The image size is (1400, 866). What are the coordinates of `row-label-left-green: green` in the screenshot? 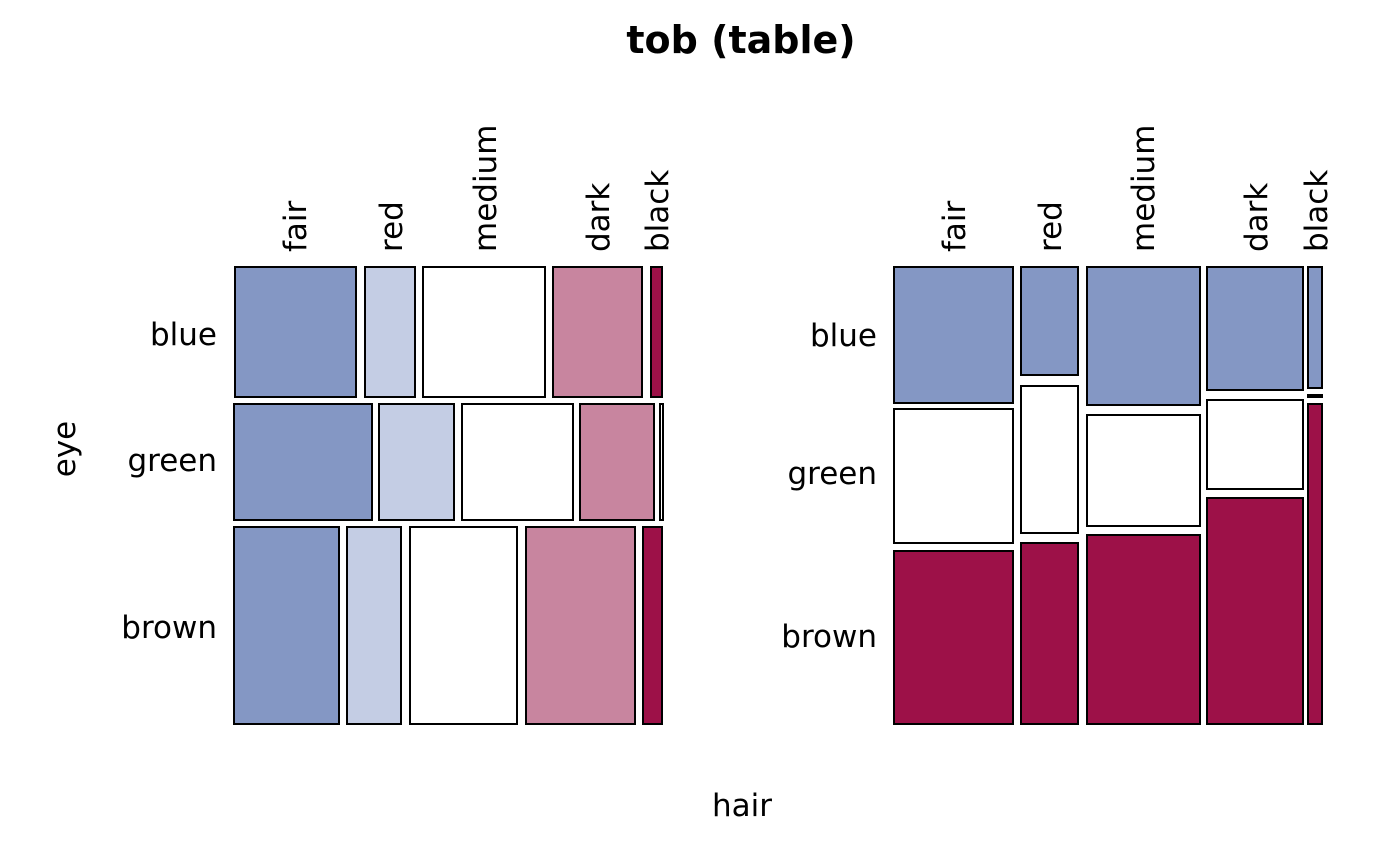 It's located at (172, 461).